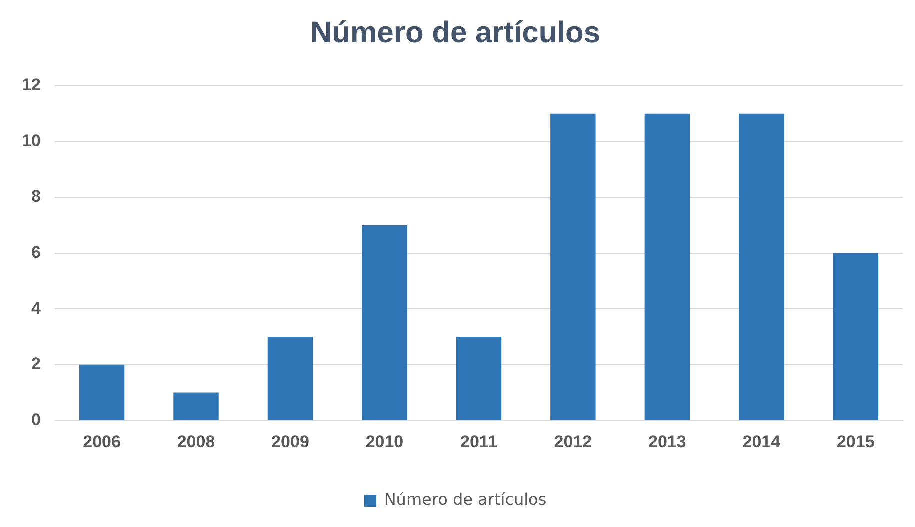 The image size is (915, 527). Describe the element at coordinates (196, 442) in the screenshot. I see `x-tick-label: 2008` at that location.